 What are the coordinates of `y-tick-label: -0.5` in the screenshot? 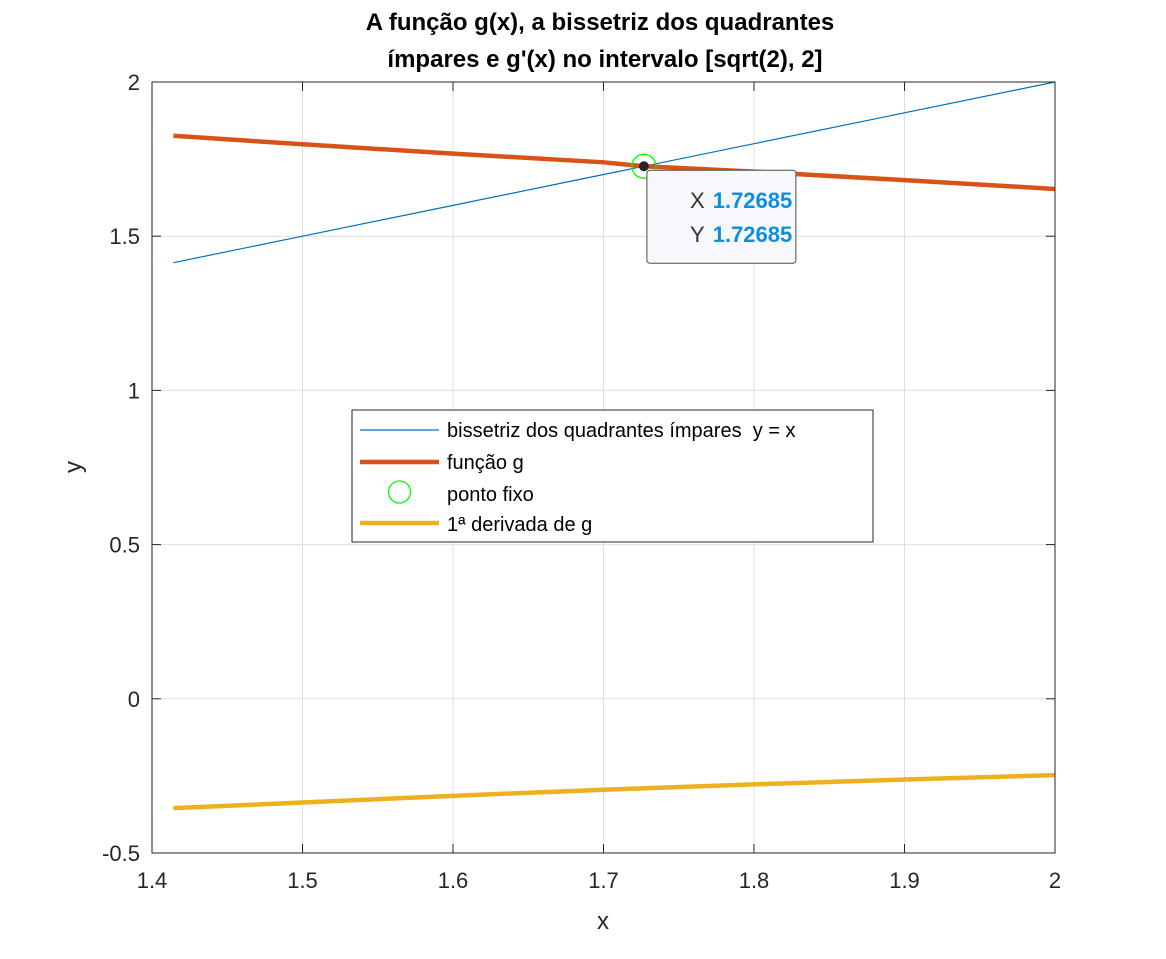 It's located at (121, 853).